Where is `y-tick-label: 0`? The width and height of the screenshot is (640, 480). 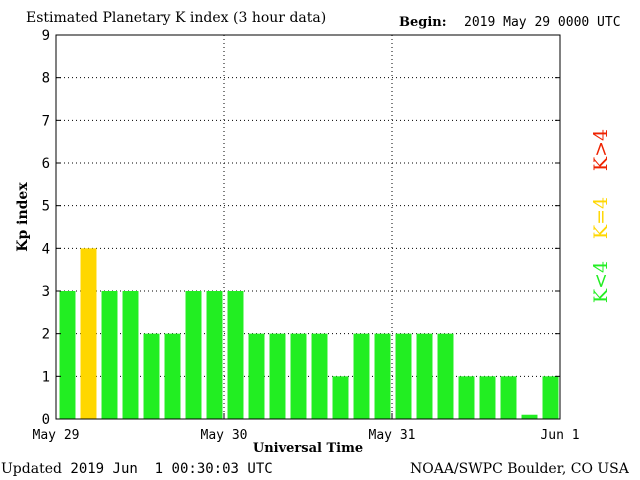
y-tick-label: 0 is located at coordinates (46, 420).